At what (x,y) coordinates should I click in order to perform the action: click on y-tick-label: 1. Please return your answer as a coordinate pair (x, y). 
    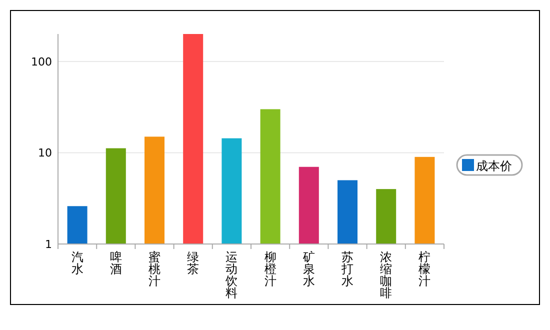
    Looking at the image, I should click on (48, 244).